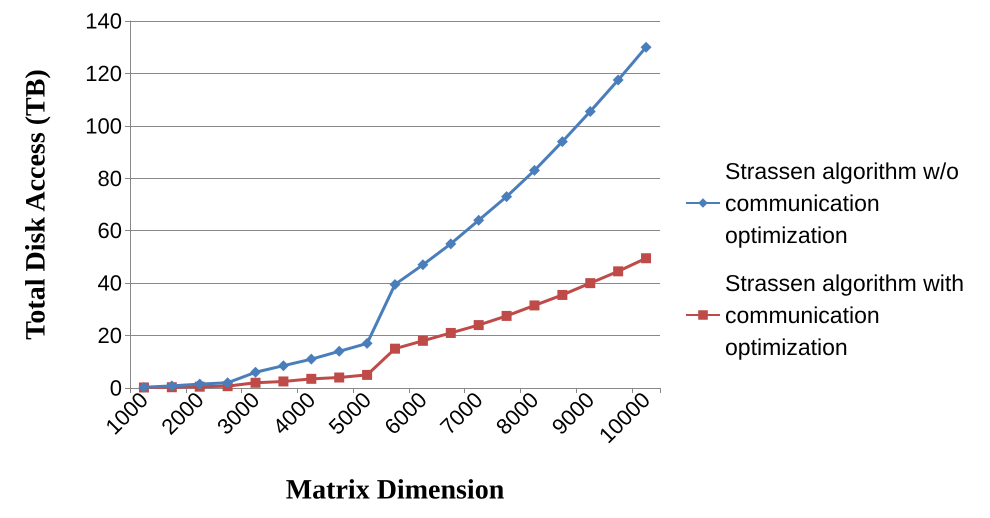  Describe the element at coordinates (110, 178) in the screenshot. I see `y-tick-label: 80` at that location.